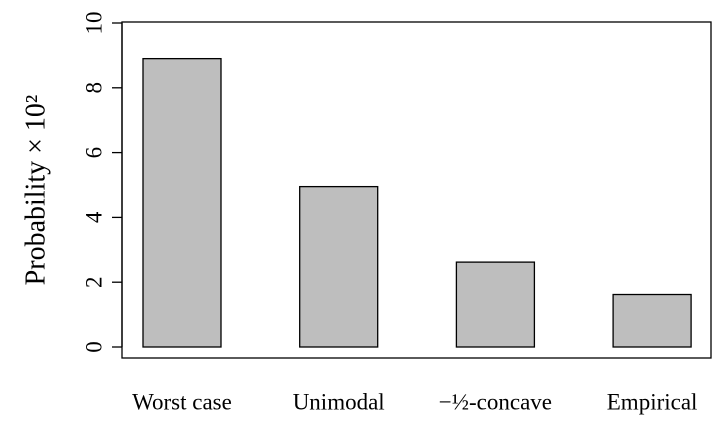  I want to click on y-tick-label: 0, so click(93, 347).